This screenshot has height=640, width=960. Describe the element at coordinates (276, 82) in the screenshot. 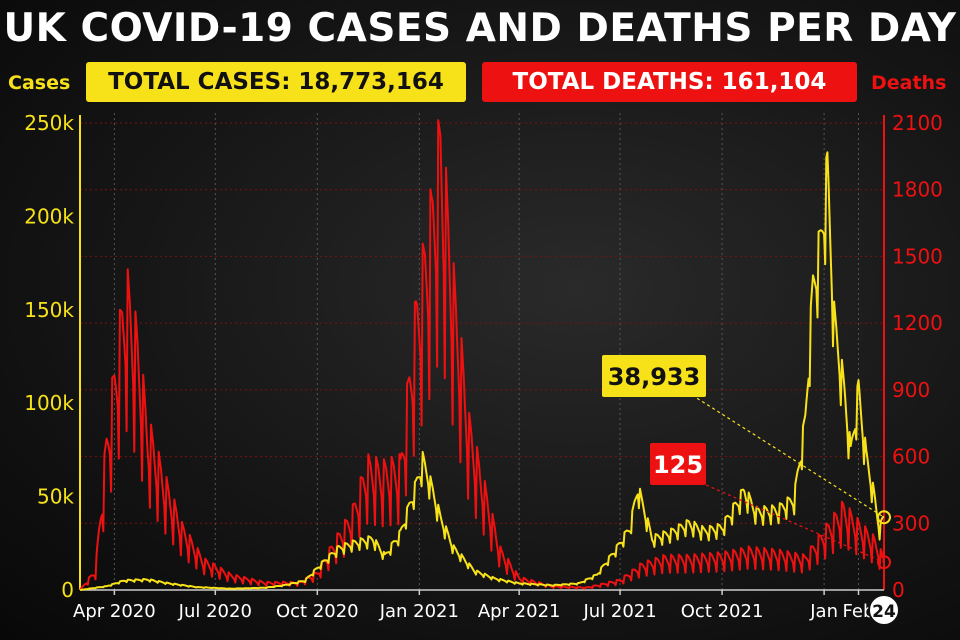

I see `total-cases-banner: TOTAL CASES: 18,773,164` at that location.